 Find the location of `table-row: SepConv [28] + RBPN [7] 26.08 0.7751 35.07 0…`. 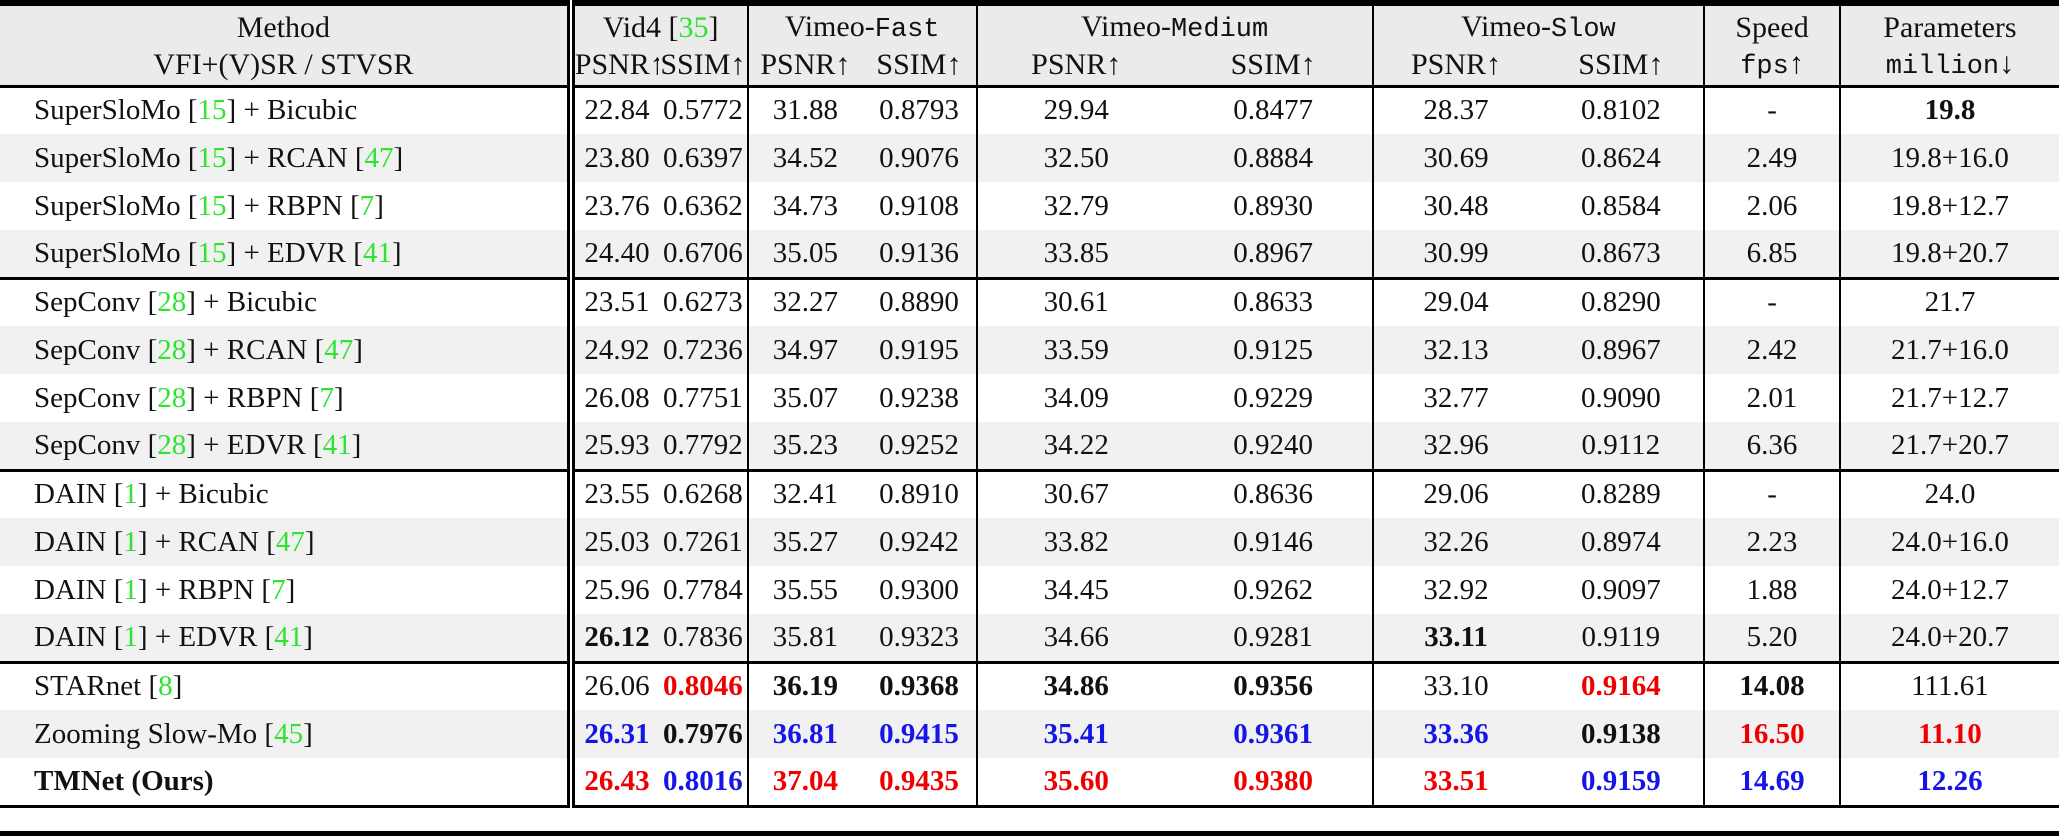

table-row: SepConv [28] + RBPN [7] 26.08 0.7751 35.07 0… is located at coordinates (1029, 398).